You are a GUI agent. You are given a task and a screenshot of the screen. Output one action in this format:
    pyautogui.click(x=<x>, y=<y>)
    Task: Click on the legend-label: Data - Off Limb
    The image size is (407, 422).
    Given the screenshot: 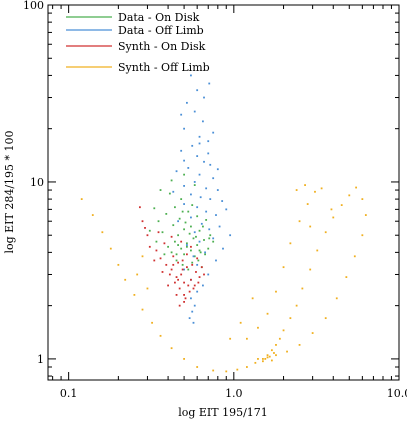 What is the action you would take?
    pyautogui.click(x=161, y=30)
    